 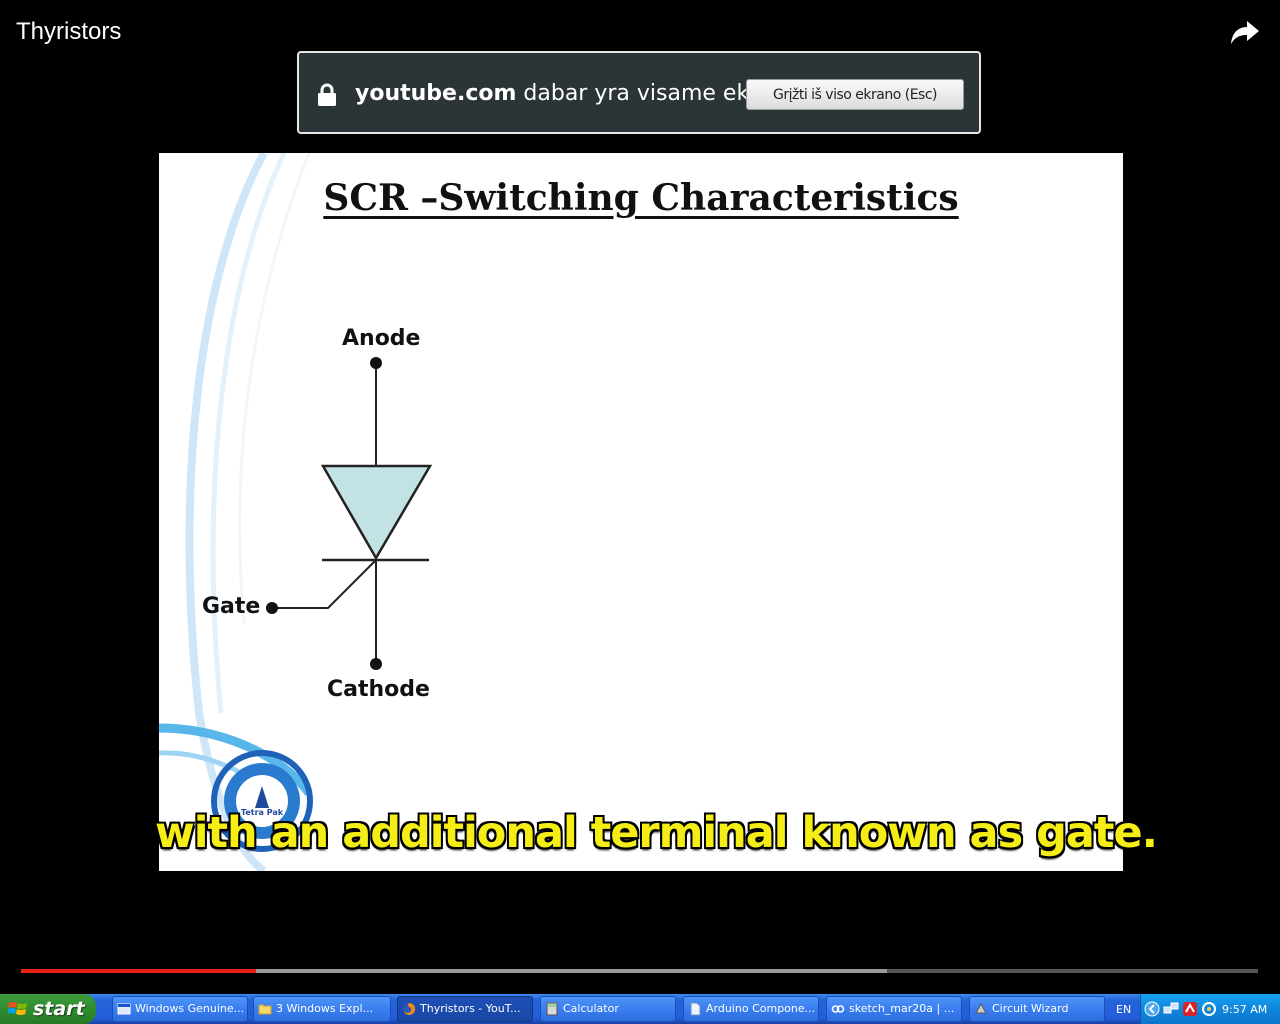 What do you see at coordinates (1124, 1009) in the screenshot?
I see `language-indicator: EN` at bounding box center [1124, 1009].